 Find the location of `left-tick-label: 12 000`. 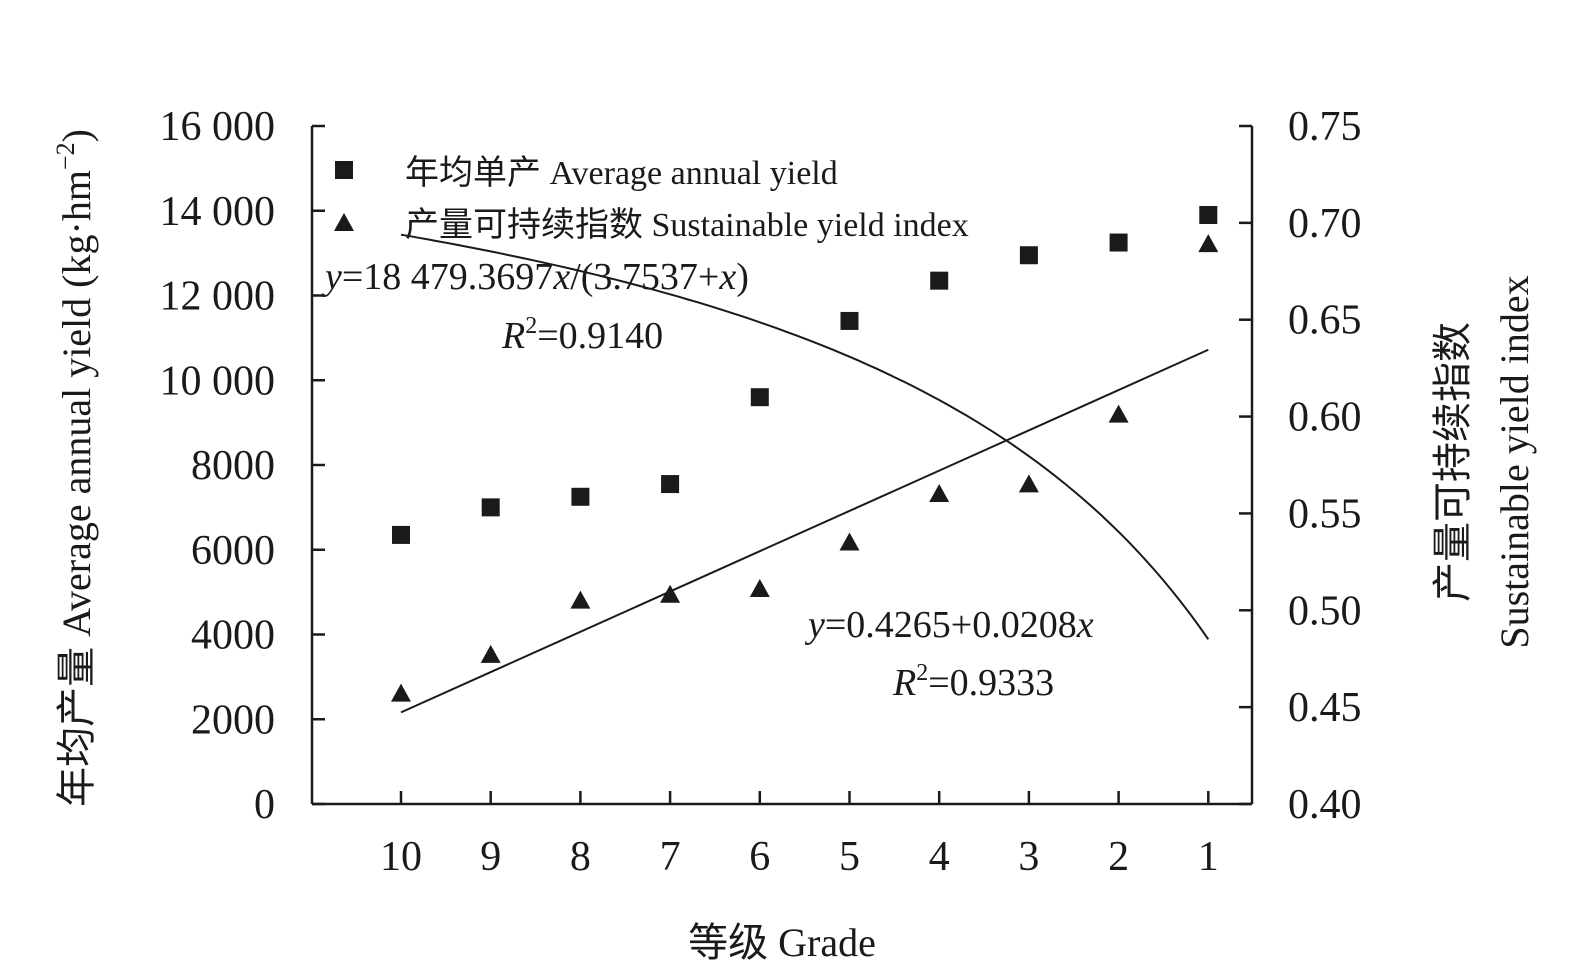

left-tick-label: 12 000 is located at coordinates (218, 297).